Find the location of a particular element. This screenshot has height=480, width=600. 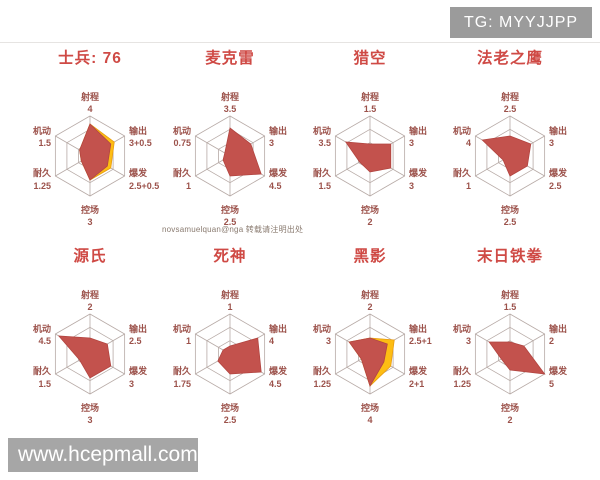

axis-value-输出: 2.5 is located at coordinates (135, 341).